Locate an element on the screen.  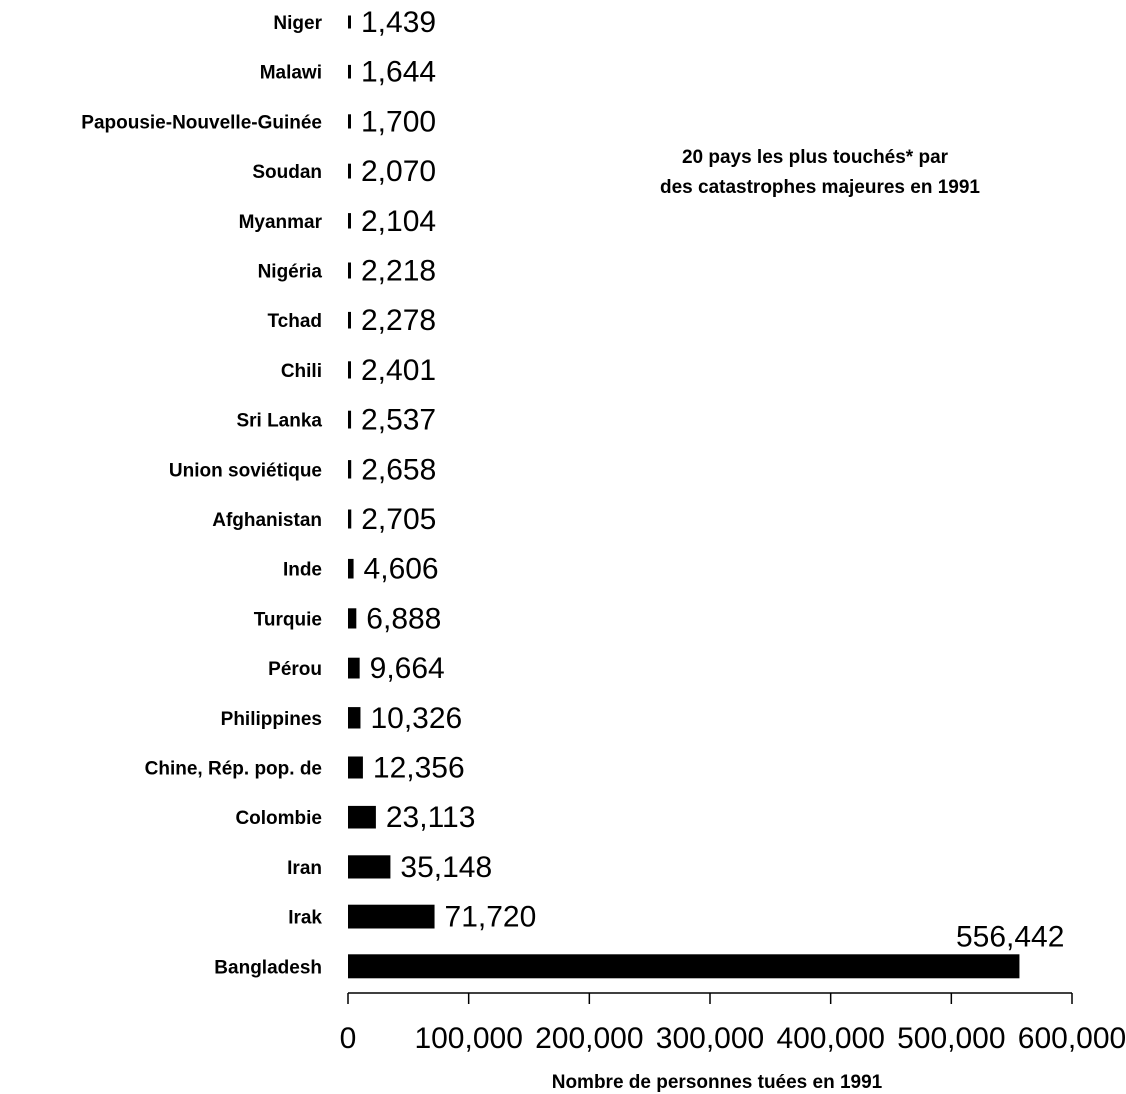
value-label-3: 2,070 is located at coordinates (398, 171).